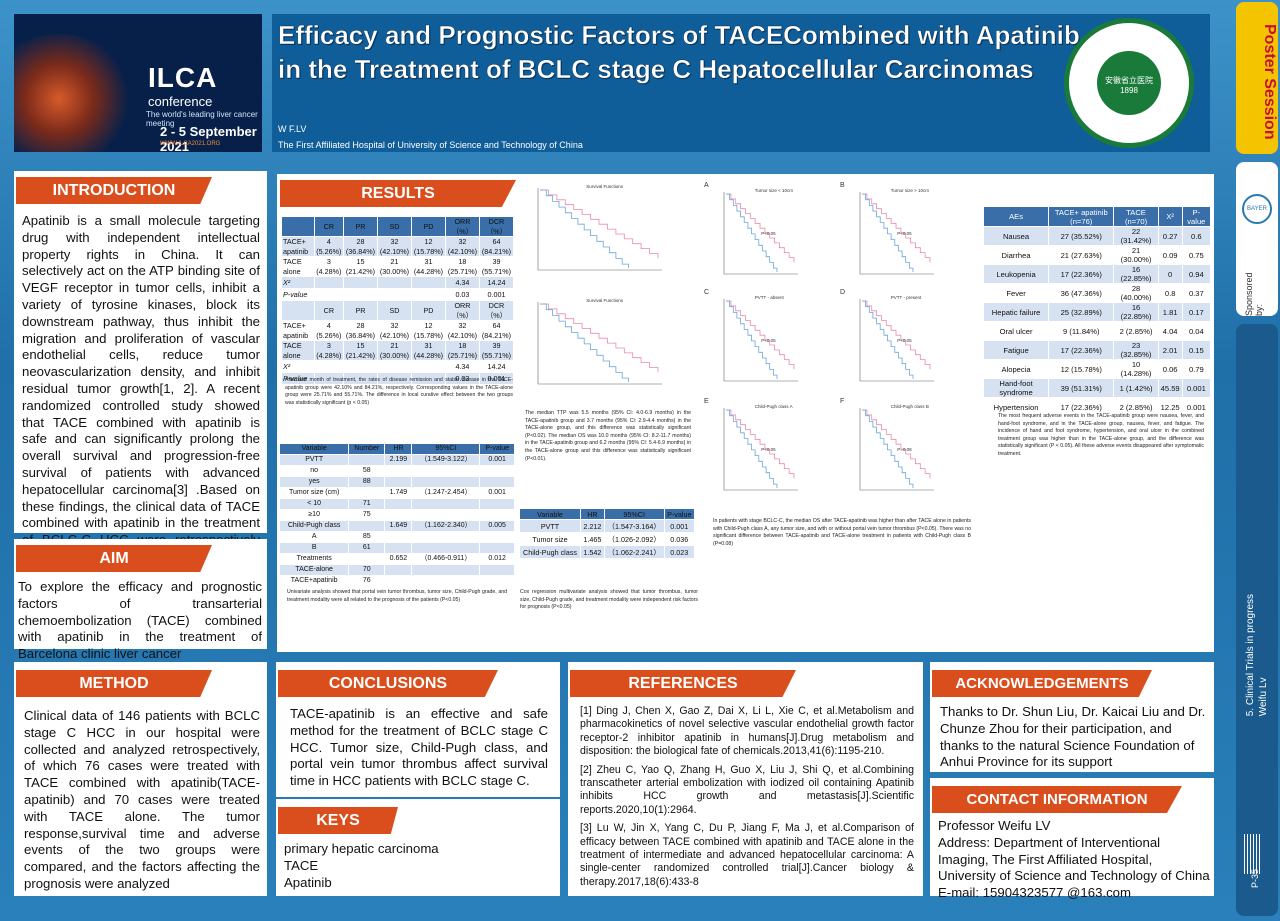  Describe the element at coordinates (613, 346) in the screenshot. I see `km-plot: Survival Functions` at that location.